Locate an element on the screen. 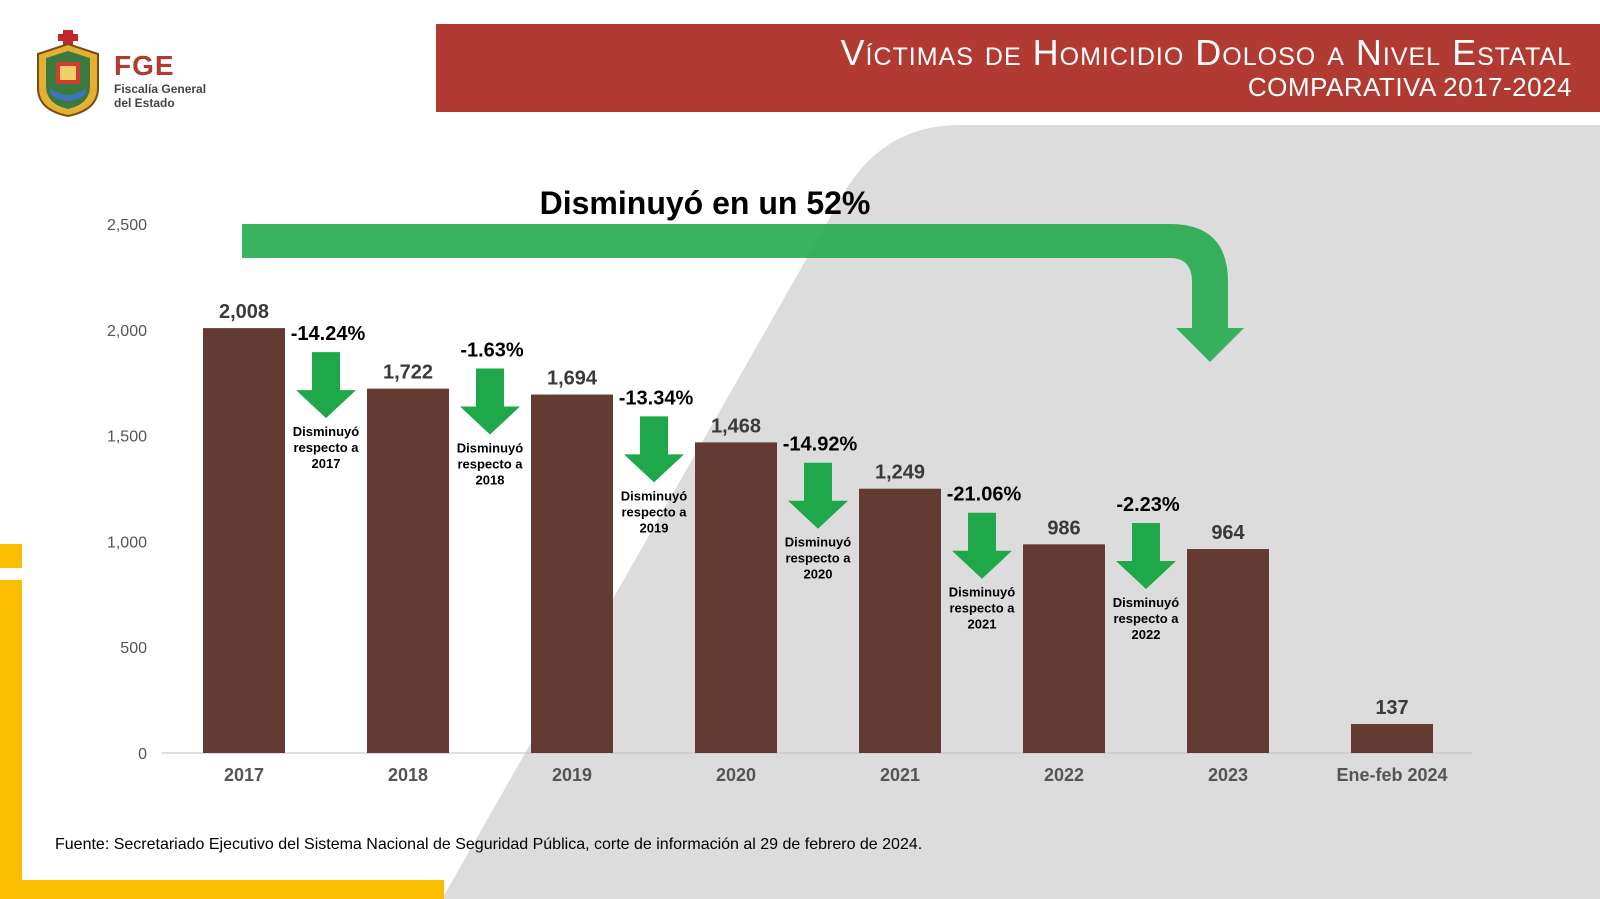 The height and width of the screenshot is (899, 1600). x-tick-label: 2022 is located at coordinates (1064, 775).